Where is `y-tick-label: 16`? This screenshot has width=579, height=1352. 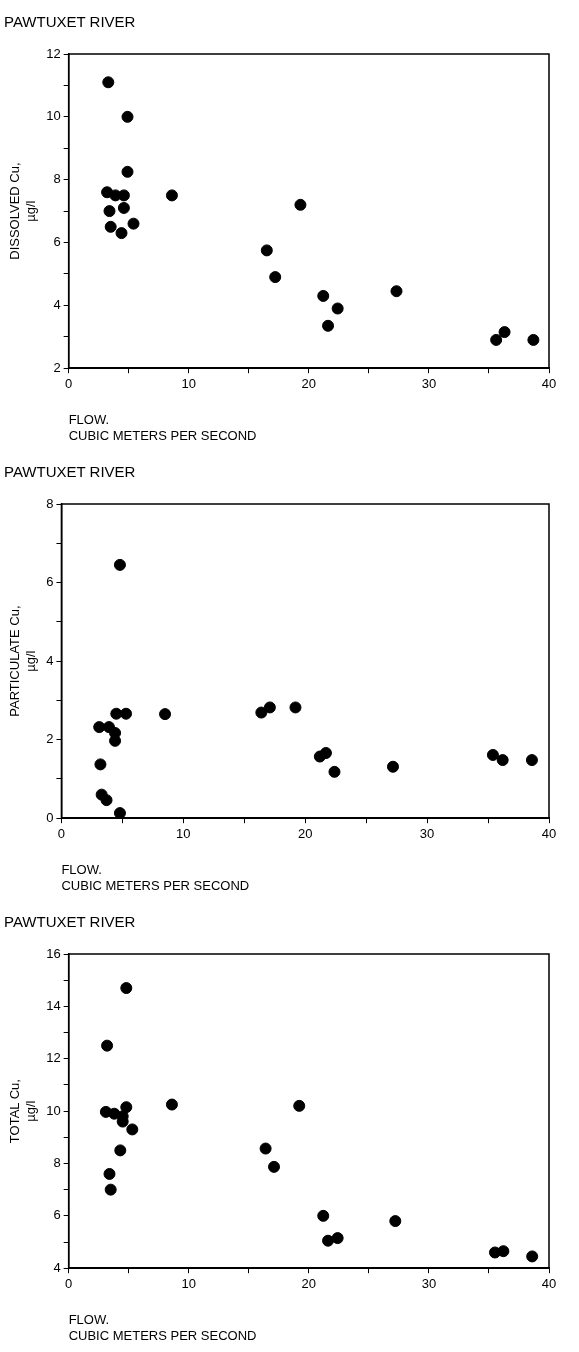
y-tick-label: 16 is located at coordinates (53, 953).